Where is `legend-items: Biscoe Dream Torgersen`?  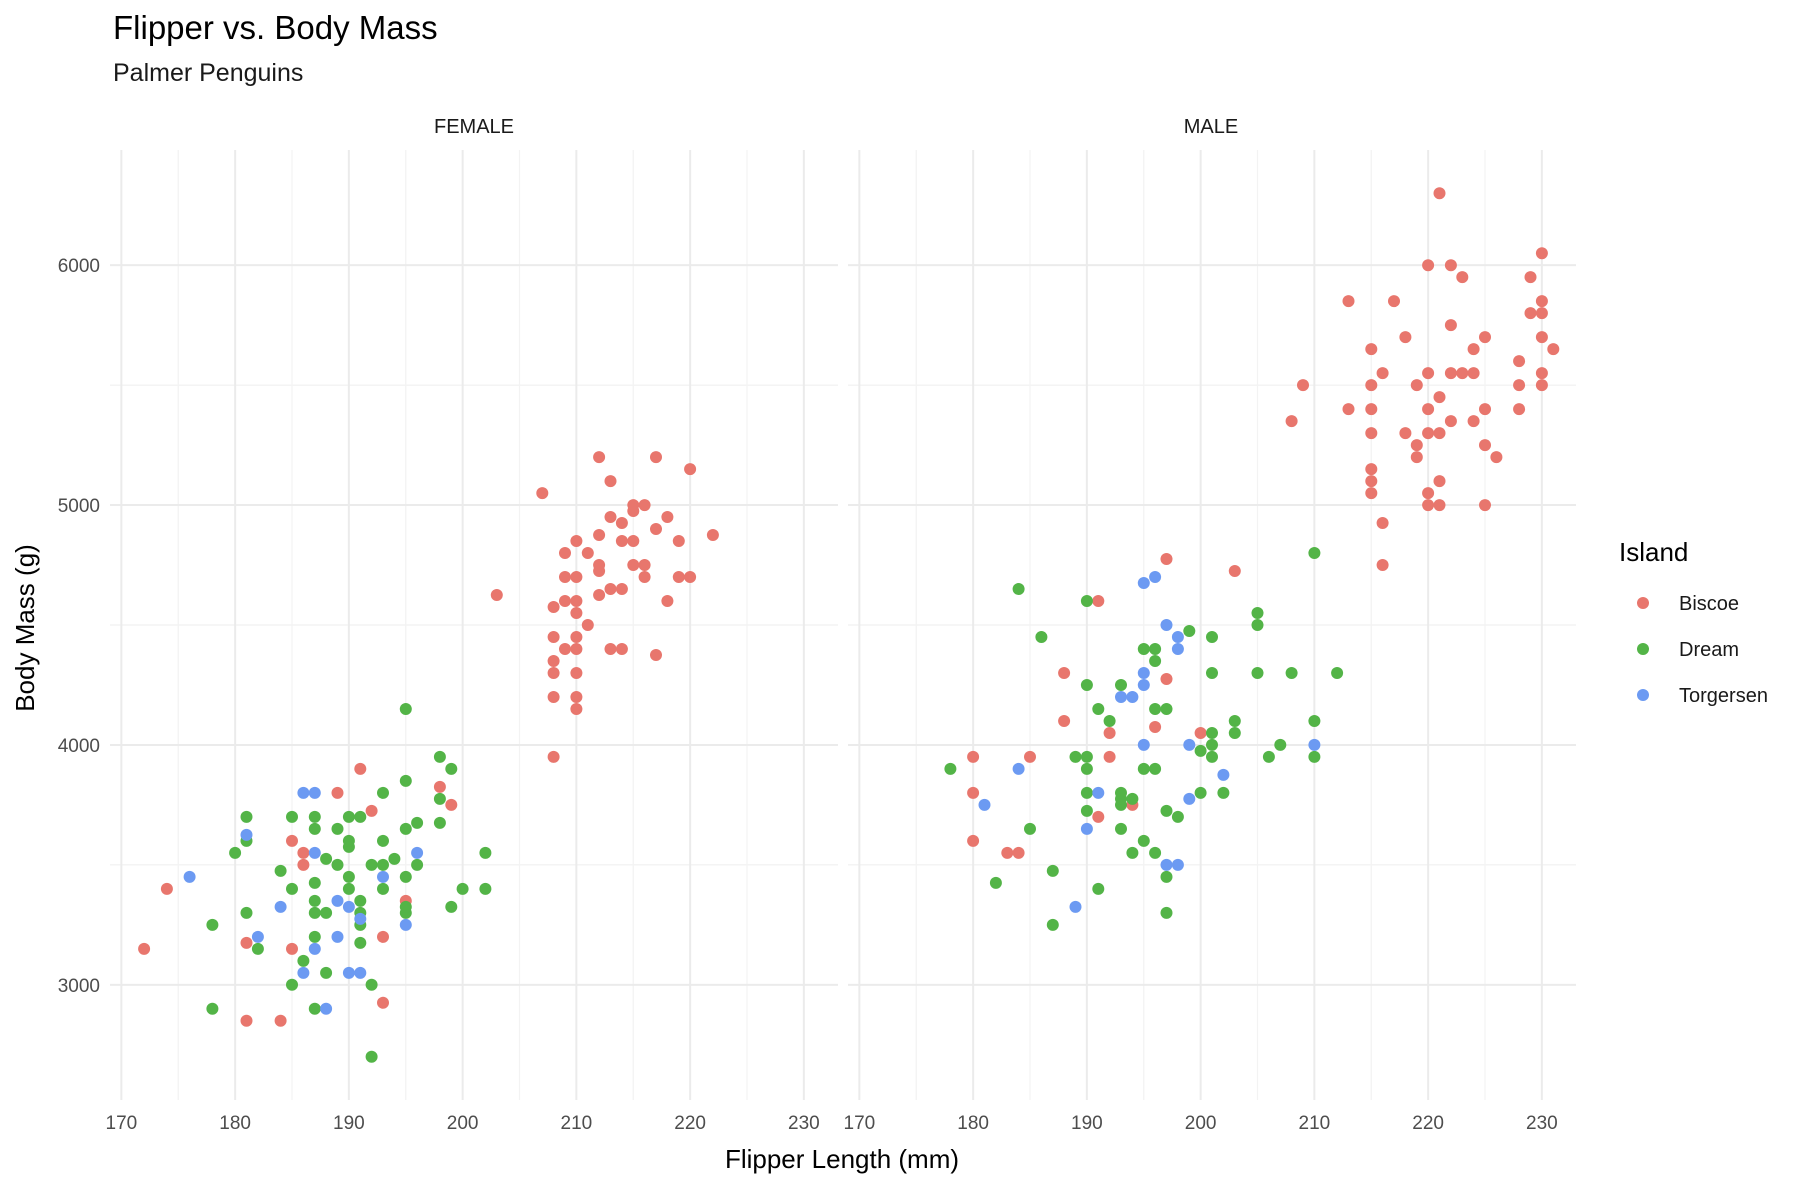
legend-items: Biscoe Dream Torgersen is located at coordinates (1702, 650).